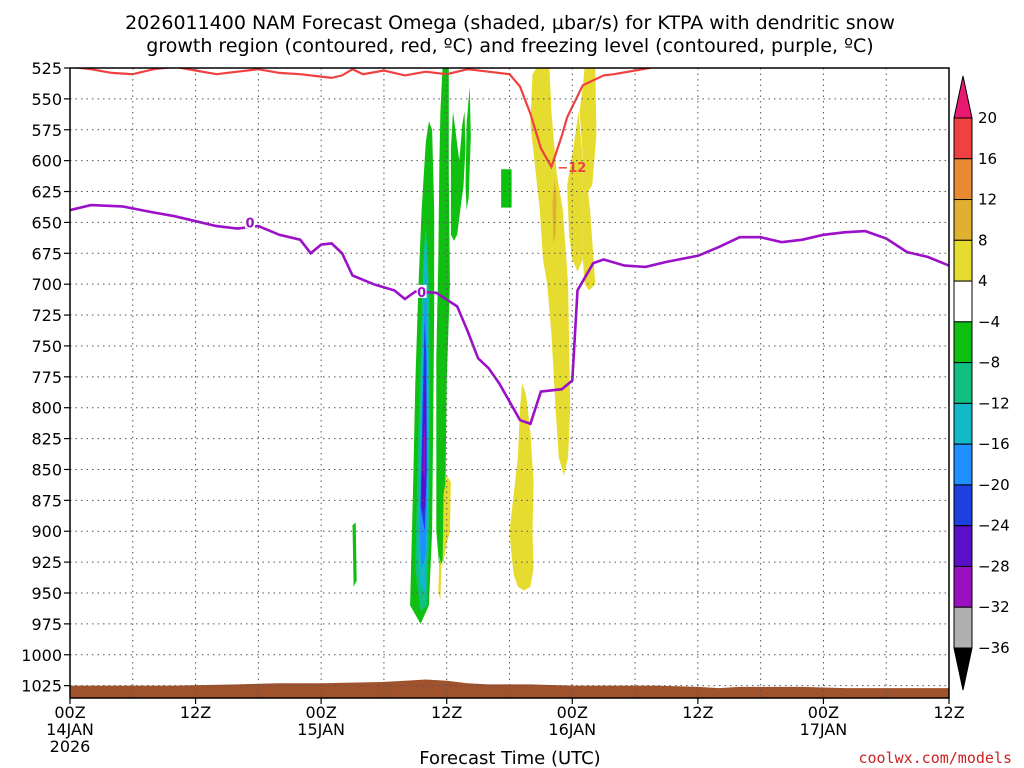  What do you see at coordinates (46, 161) in the screenshot?
I see `y-tick-label-3: 600` at bounding box center [46, 161].